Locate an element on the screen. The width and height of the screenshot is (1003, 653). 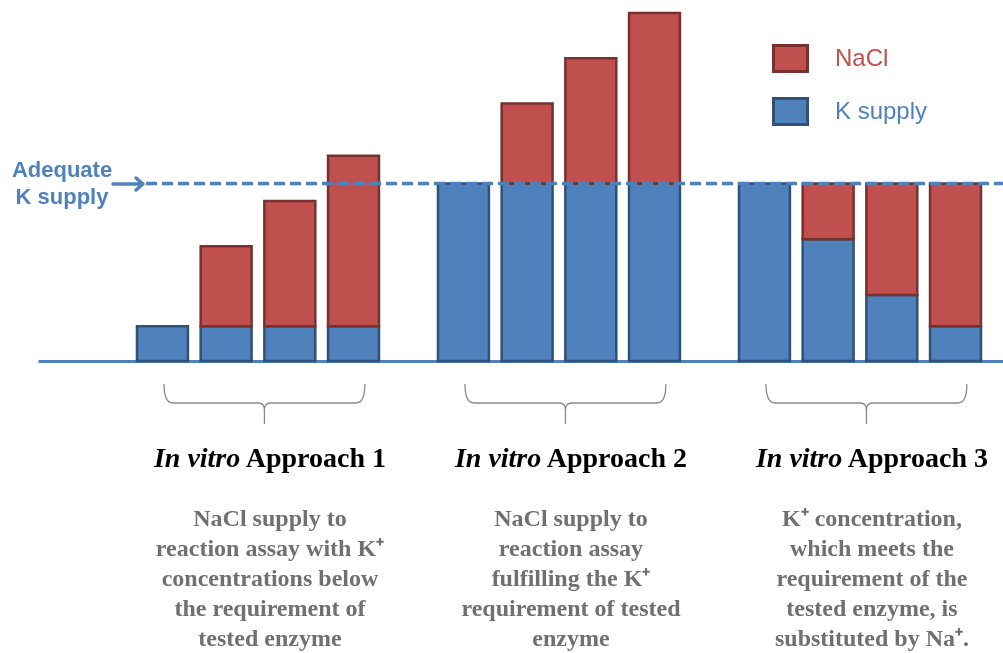
legend-label: NaCl is located at coordinates (862, 57).